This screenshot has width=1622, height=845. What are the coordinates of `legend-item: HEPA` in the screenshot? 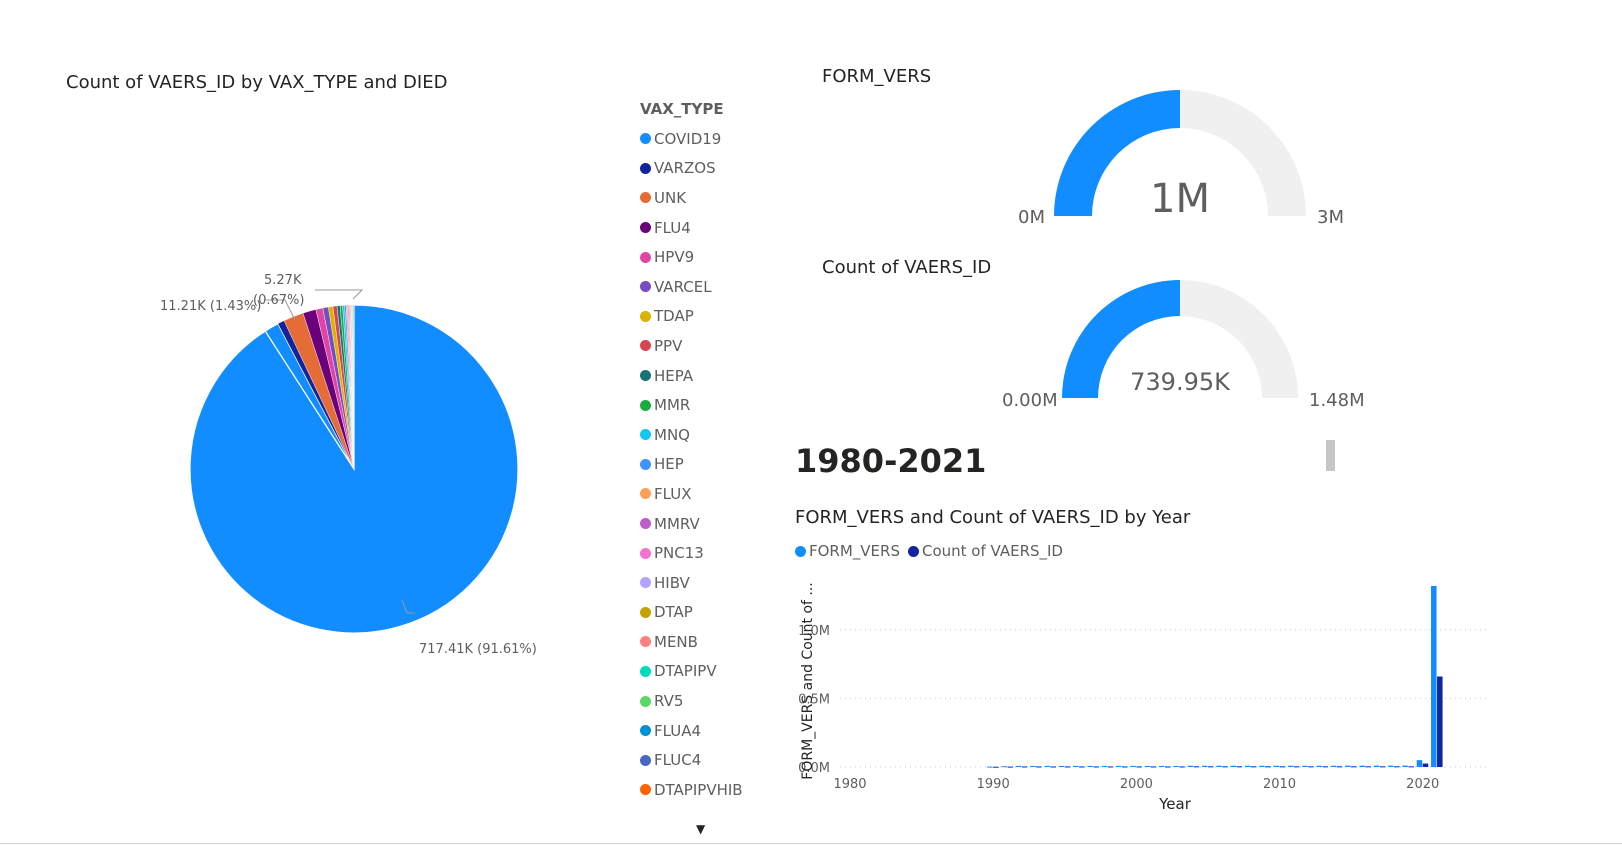 It's located at (705, 376).